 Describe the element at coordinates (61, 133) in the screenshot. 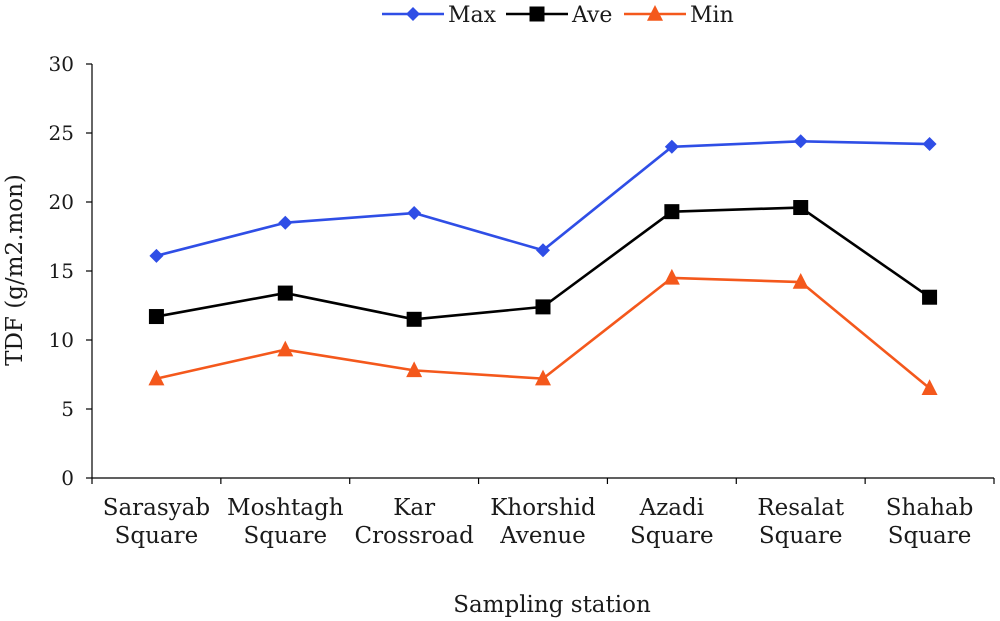

I see `y-tick-label: 25` at that location.